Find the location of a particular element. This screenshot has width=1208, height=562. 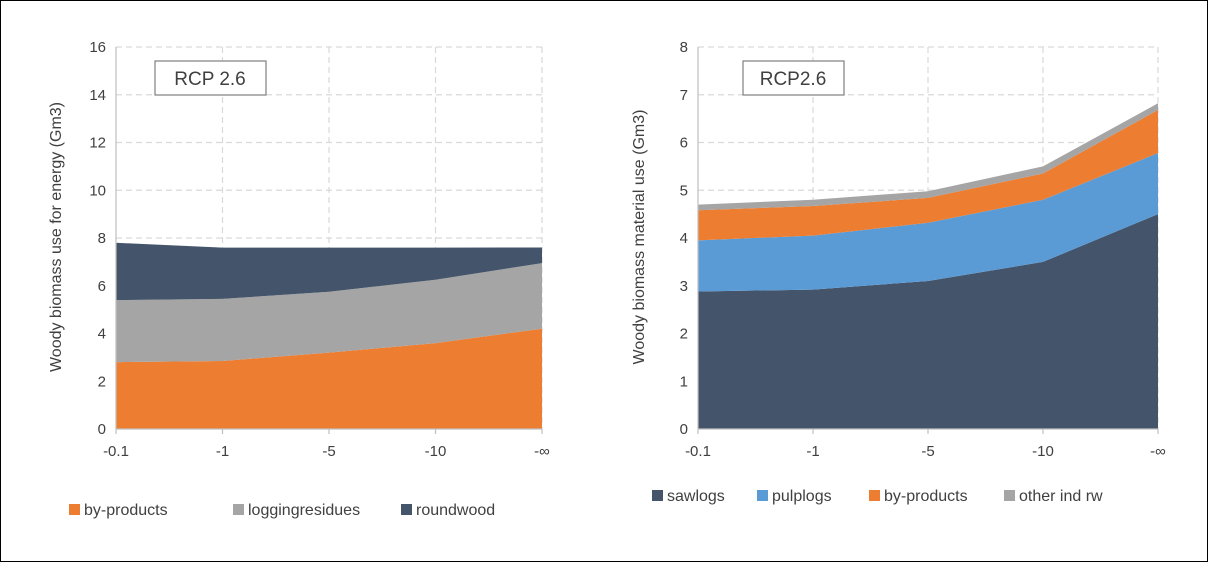

chart-material-y-ticks: 0 1 2 3 4 5 6 7 8 is located at coordinates (684, 238).